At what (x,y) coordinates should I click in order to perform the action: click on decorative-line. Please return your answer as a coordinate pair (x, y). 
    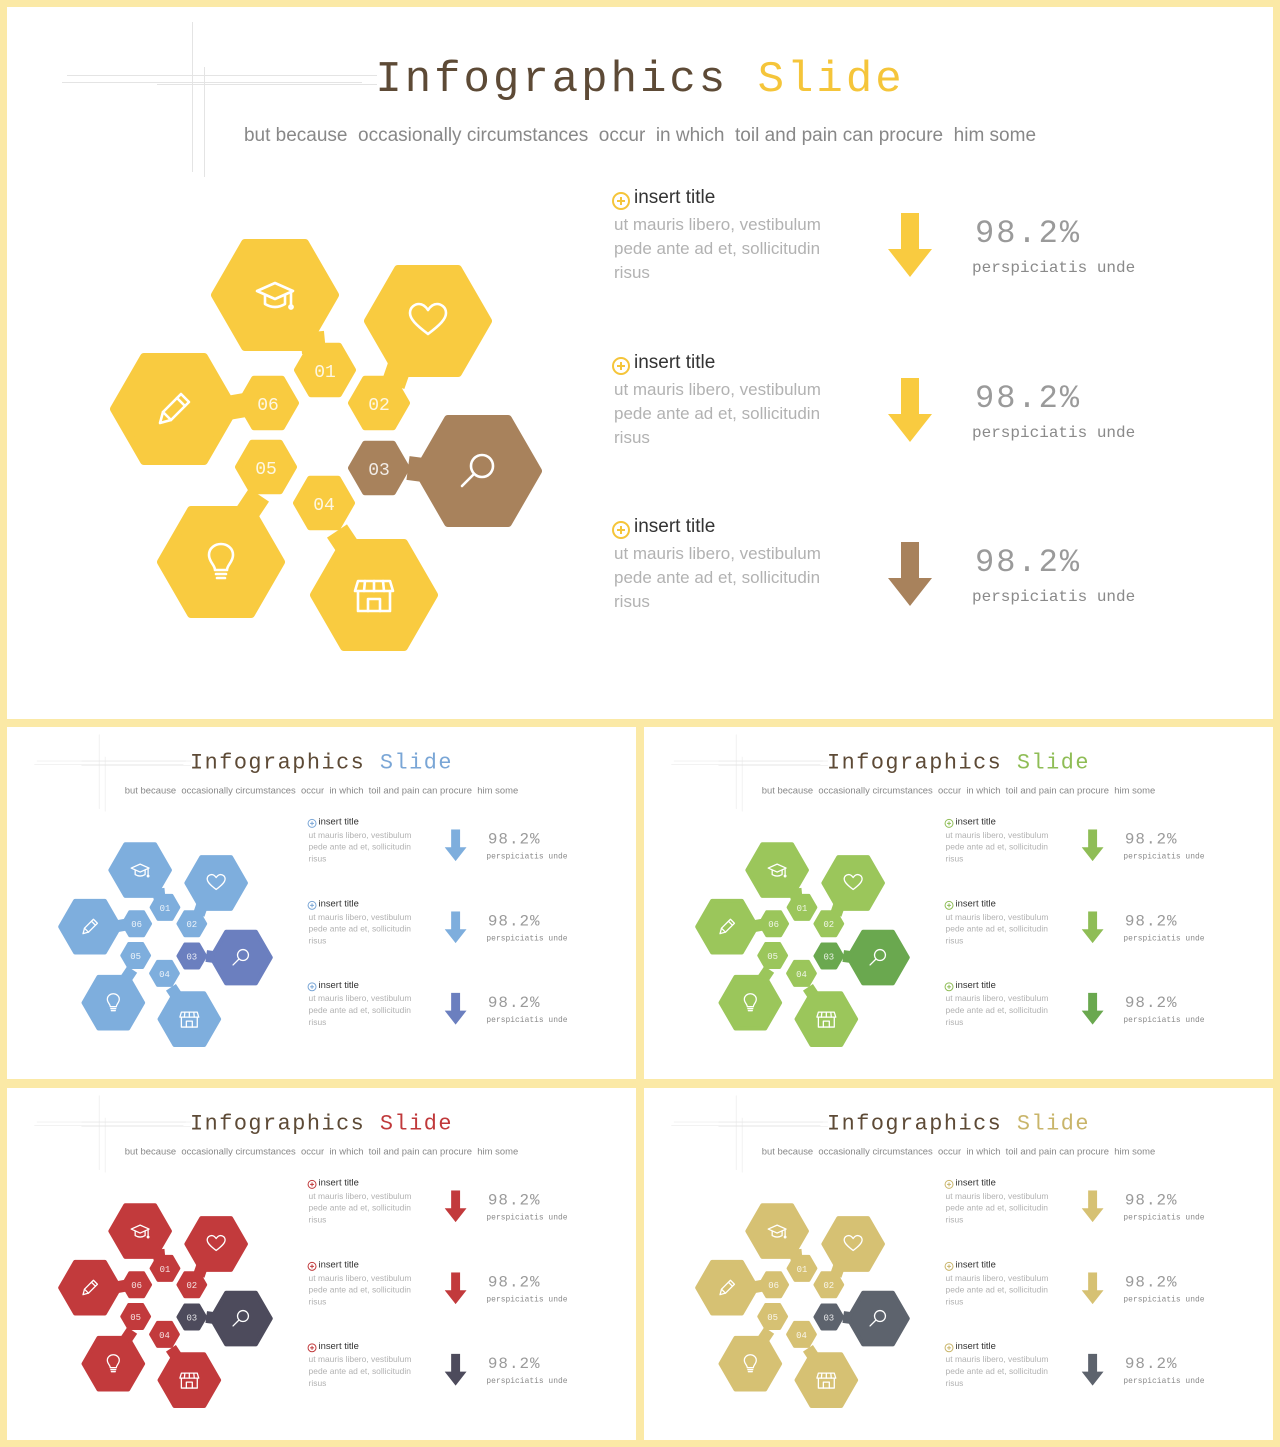
    Looking at the image, I should click on (204, 122).